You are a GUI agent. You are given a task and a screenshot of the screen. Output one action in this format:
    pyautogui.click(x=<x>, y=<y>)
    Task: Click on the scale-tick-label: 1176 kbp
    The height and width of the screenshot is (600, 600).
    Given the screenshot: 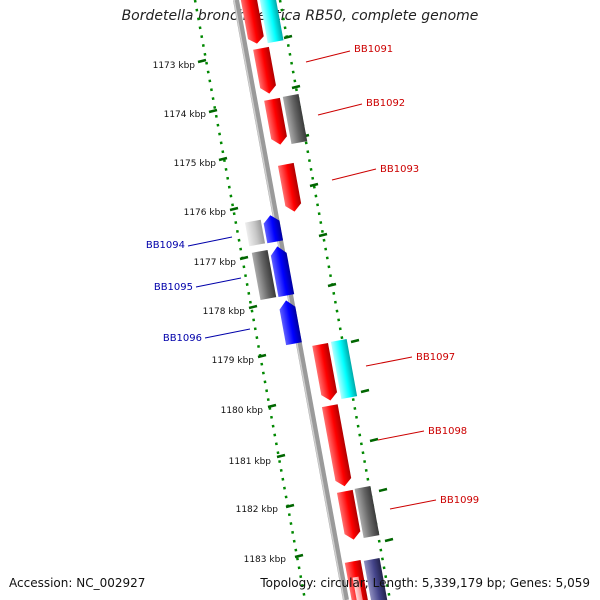 What is the action you would take?
    pyautogui.click(x=205, y=213)
    